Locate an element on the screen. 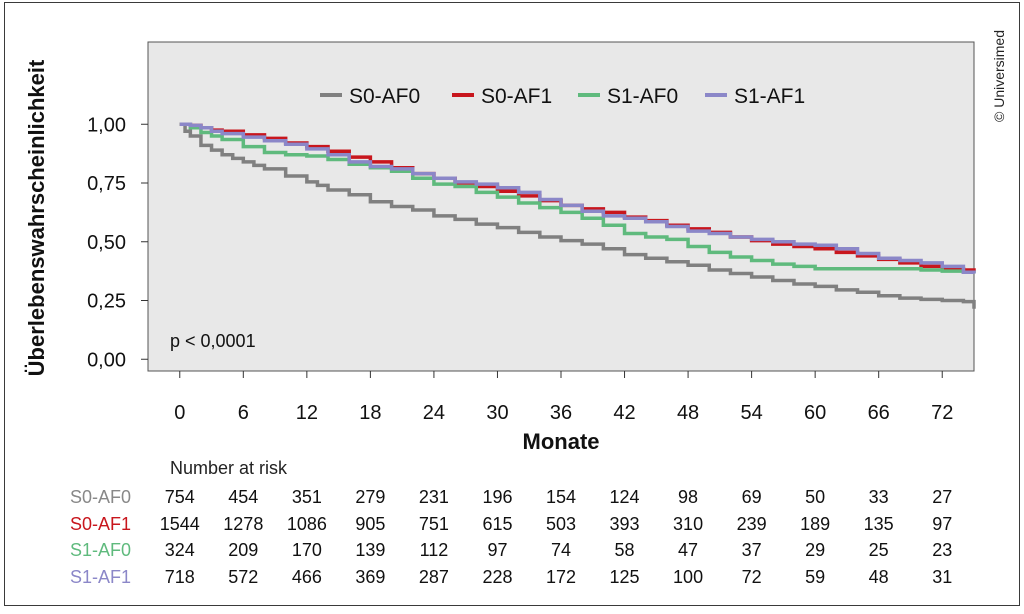 The width and height of the screenshot is (1024, 614). risk-cell: 58 is located at coordinates (625, 550).